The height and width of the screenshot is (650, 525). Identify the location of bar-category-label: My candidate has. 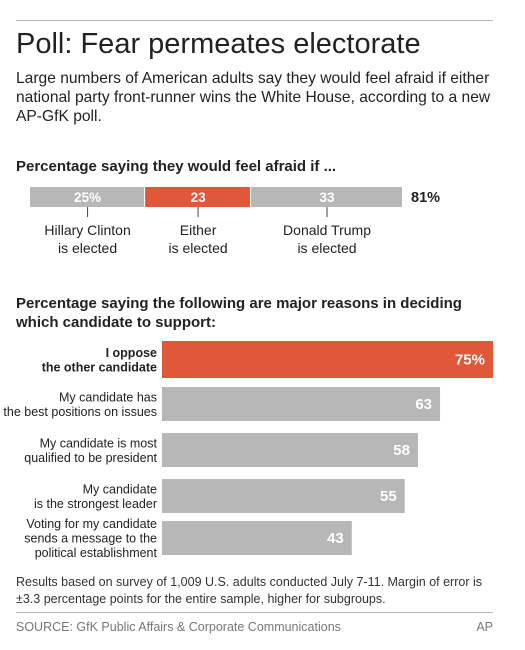
(108, 397).